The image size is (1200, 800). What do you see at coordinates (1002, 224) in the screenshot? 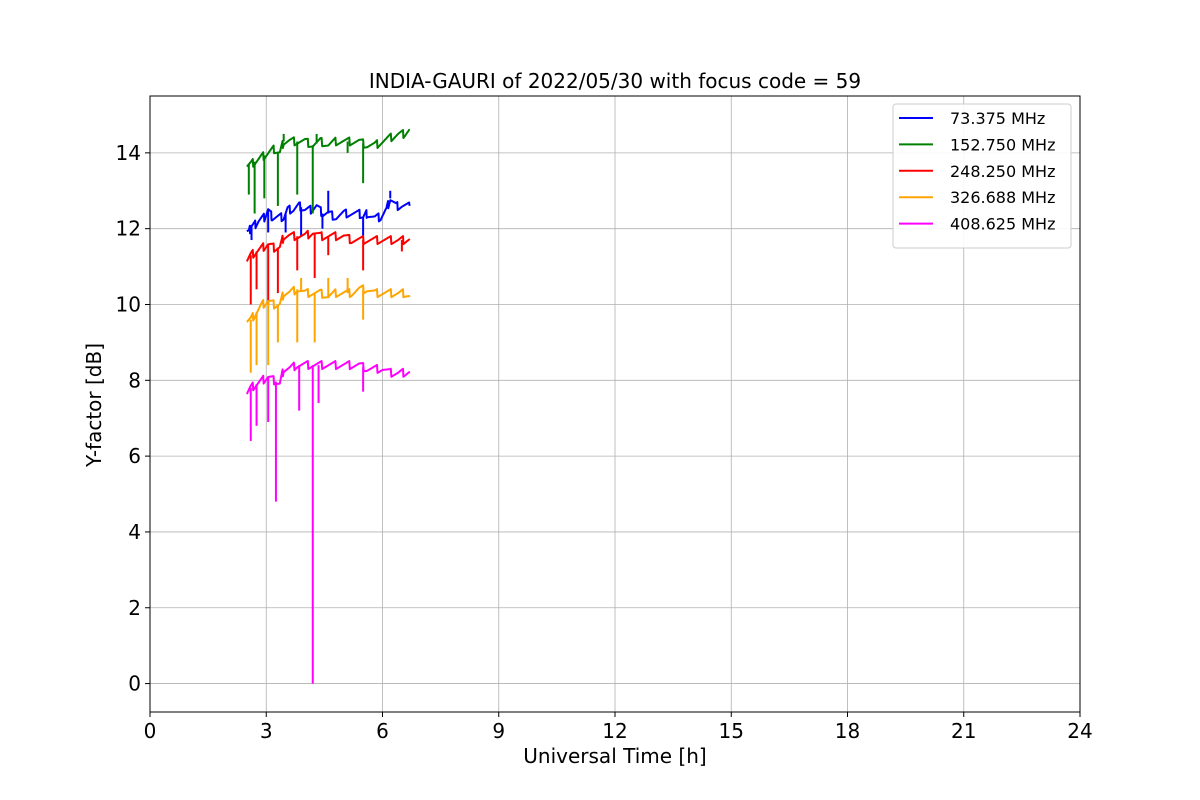
I see `legend-entry: 408.625 MHz` at bounding box center [1002, 224].